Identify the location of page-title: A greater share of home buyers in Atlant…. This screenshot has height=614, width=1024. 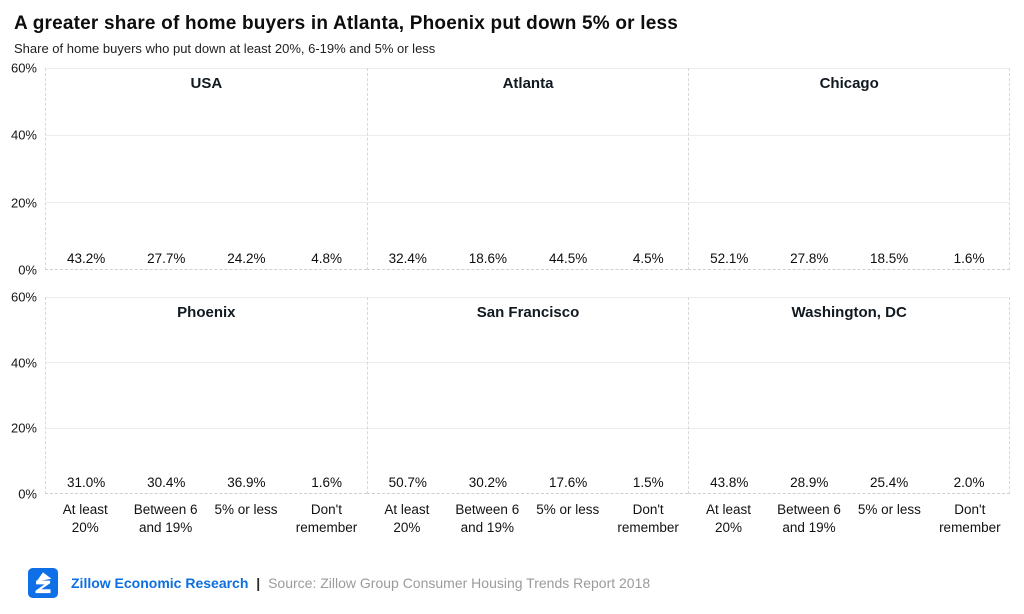
(346, 23).